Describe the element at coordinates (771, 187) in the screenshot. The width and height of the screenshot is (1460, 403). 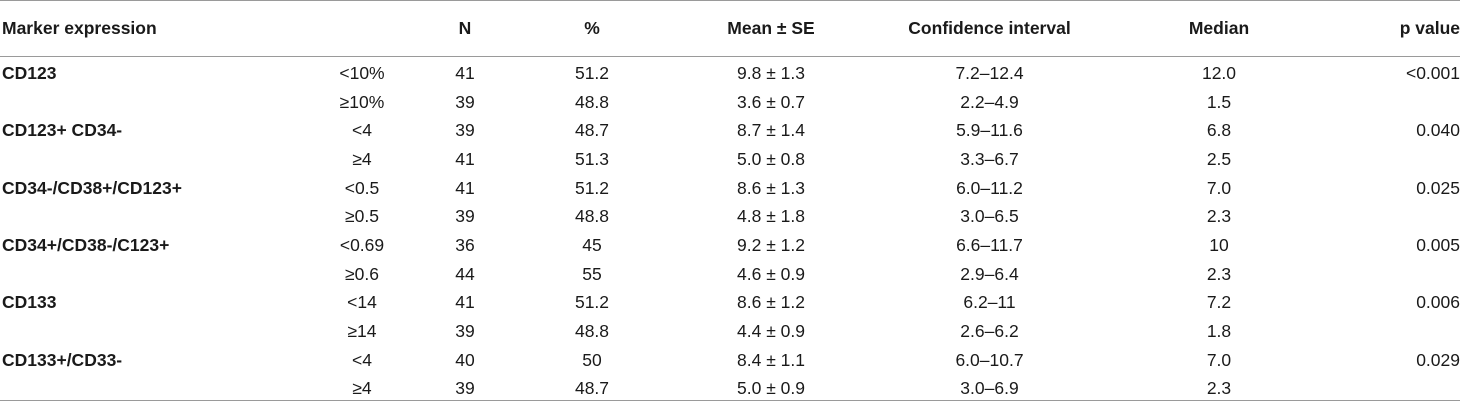
I see `cell-mean-se: 8.6 ± 1.3` at that location.